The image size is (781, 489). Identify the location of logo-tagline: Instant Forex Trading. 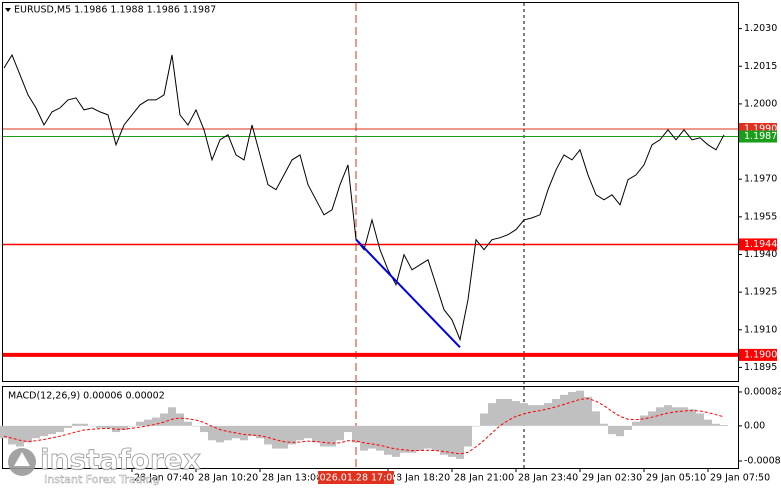
(102, 479).